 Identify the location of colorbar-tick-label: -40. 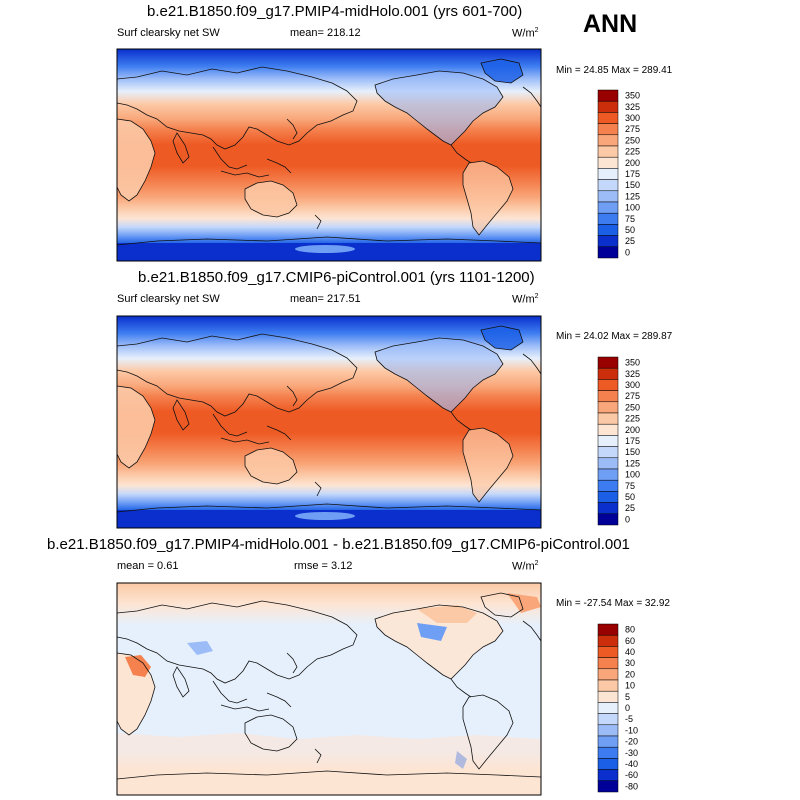
(631, 764).